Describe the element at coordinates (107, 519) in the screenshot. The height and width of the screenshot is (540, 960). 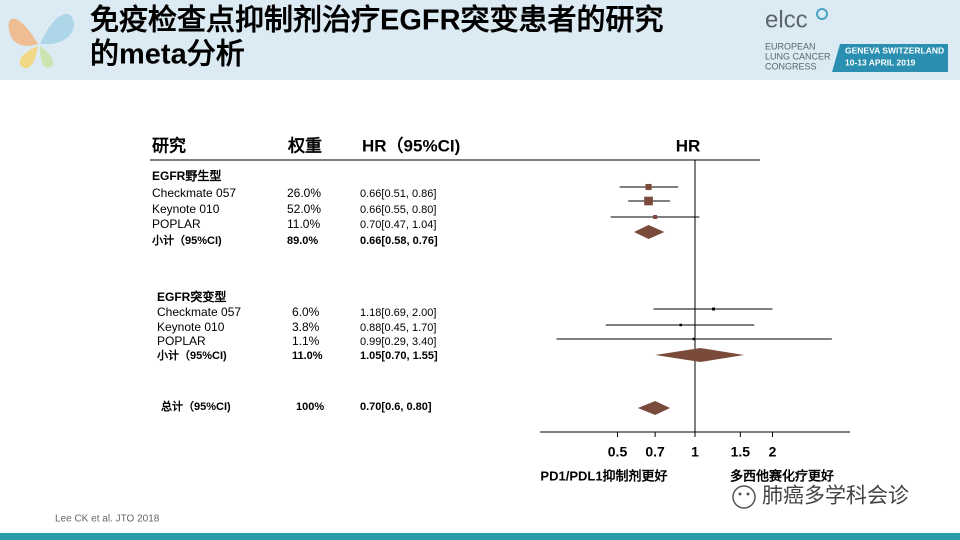
I see `source: Lee CK et al. JTO 2018` at that location.